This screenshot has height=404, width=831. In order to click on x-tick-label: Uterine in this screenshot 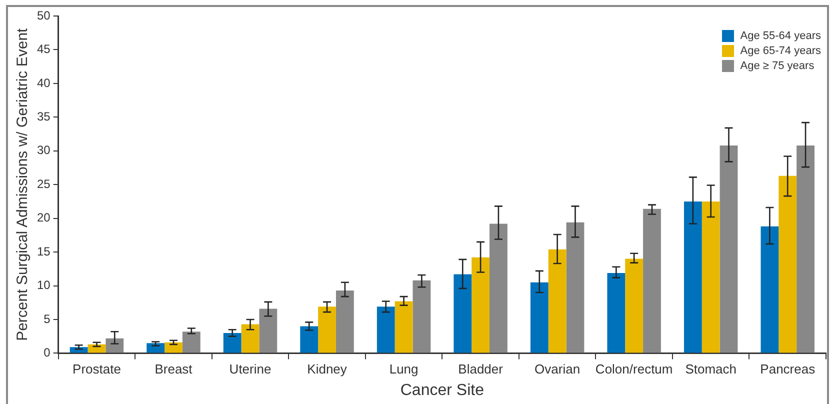, I will do `click(250, 369)`.